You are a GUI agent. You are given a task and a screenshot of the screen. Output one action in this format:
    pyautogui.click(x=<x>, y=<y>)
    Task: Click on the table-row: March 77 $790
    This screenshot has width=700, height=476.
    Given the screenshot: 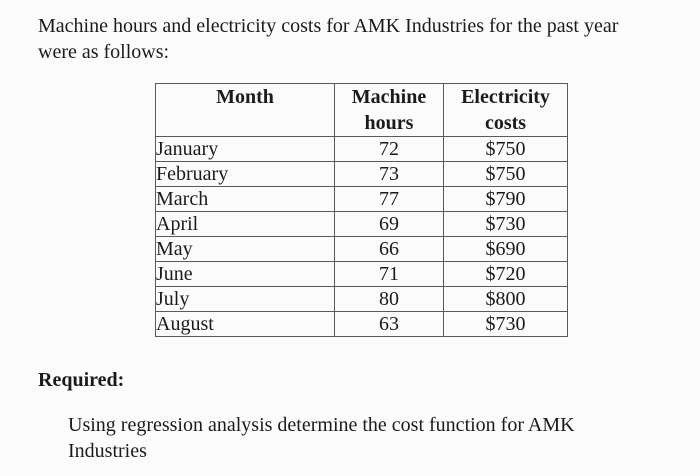 What is the action you would take?
    pyautogui.click(x=361, y=199)
    